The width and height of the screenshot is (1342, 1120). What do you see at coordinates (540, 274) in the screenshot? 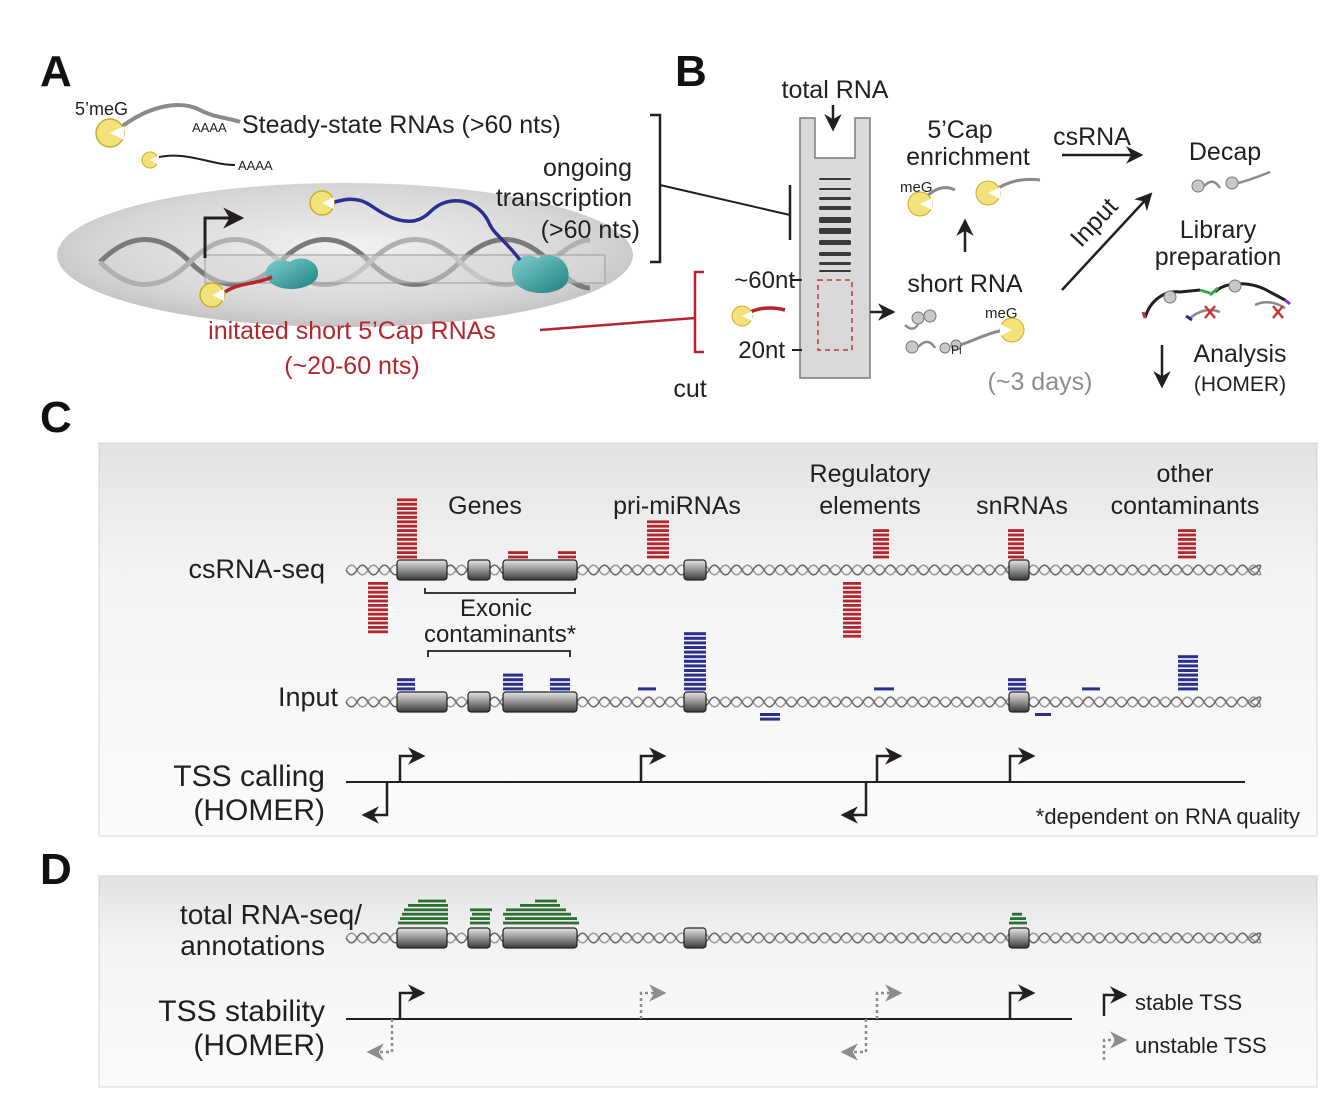
I see `polymerase-icon` at bounding box center [540, 274].